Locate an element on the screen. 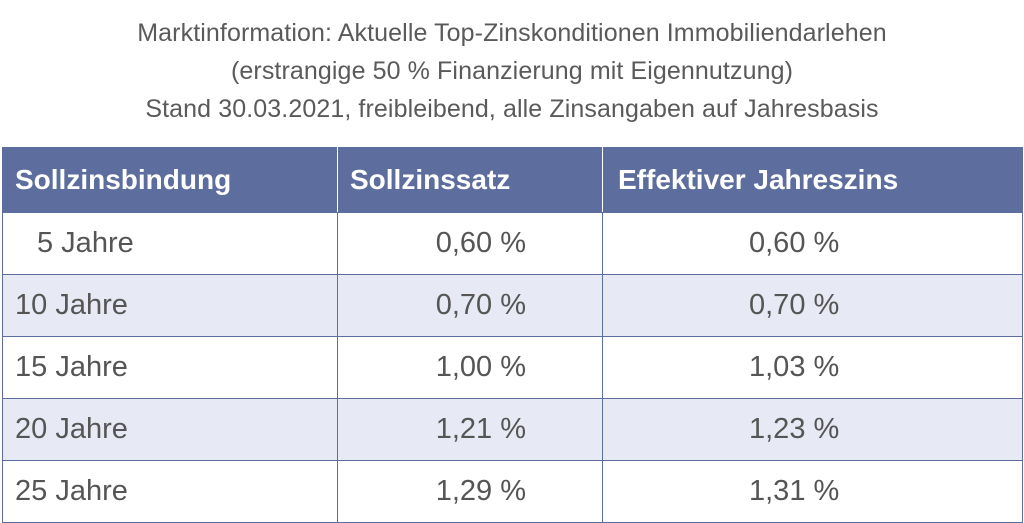 This screenshot has width=1024, height=523. term-cell: 5 Jahre is located at coordinates (170, 243).